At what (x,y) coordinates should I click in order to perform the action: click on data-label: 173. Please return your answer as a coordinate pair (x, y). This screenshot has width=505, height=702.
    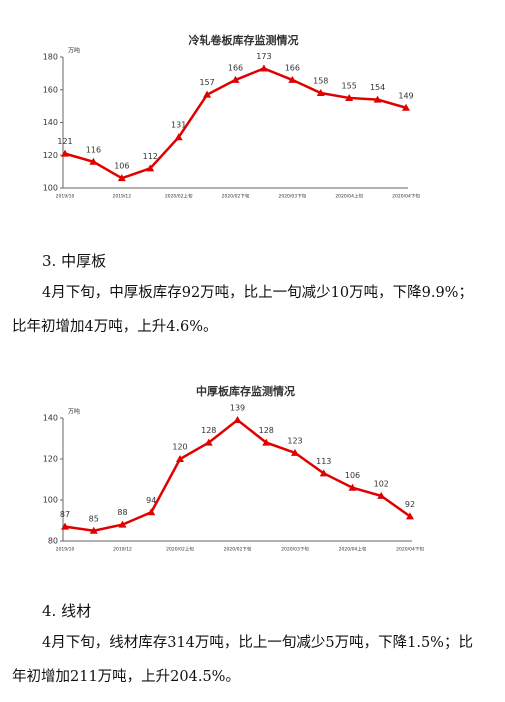
    Looking at the image, I should click on (263, 56).